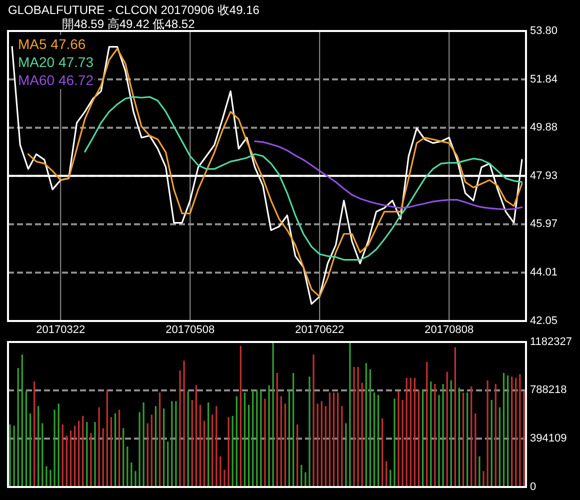 This screenshot has height=500, width=580. I want to click on chart-subtitle: 開48.59 高49.42 低48.52, so click(129, 24).